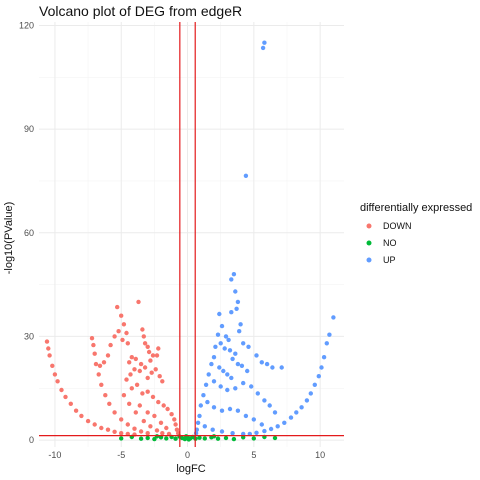 This screenshot has width=480, height=480. I want to click on x-tick-label: -5, so click(121, 455).